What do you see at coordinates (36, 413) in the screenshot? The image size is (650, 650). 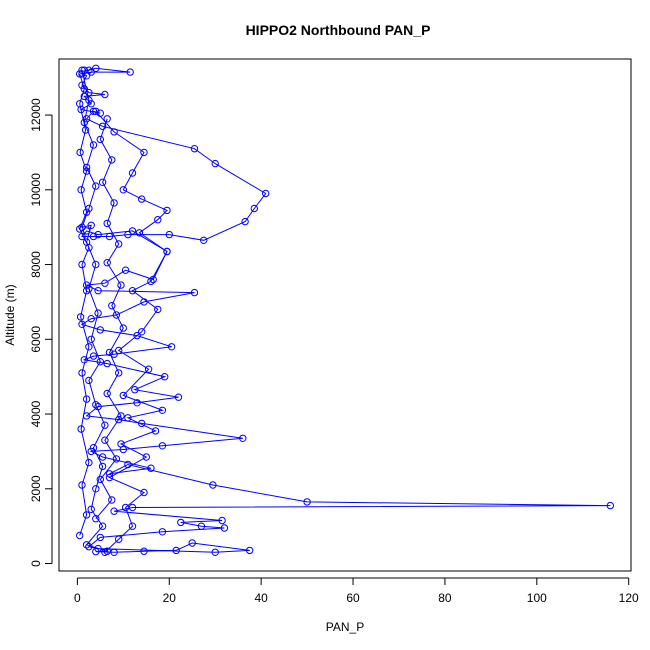 I see `y-tick-label: 4000` at bounding box center [36, 413].